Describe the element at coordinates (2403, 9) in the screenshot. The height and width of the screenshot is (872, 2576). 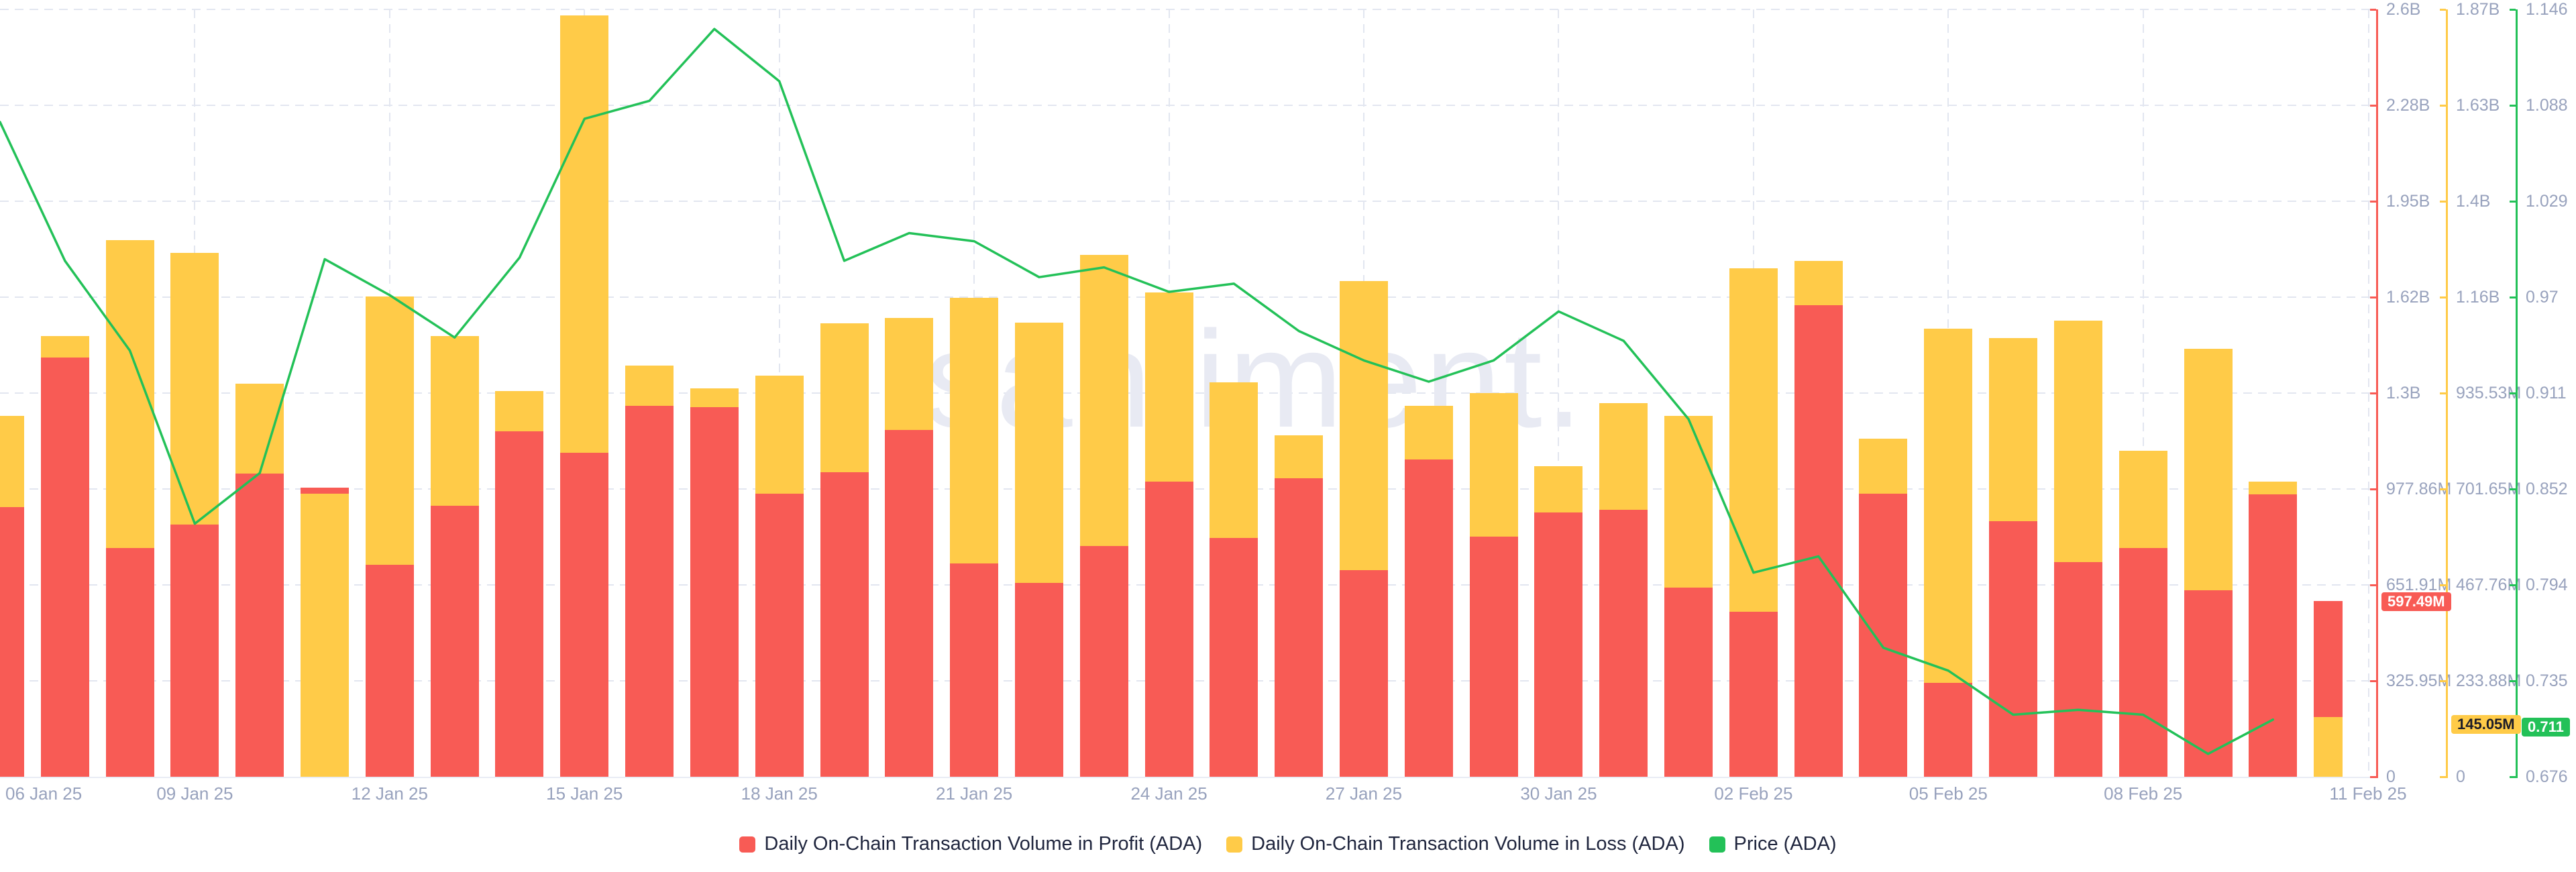
I see `profit-axis-tick-label: 2.6B` at that location.